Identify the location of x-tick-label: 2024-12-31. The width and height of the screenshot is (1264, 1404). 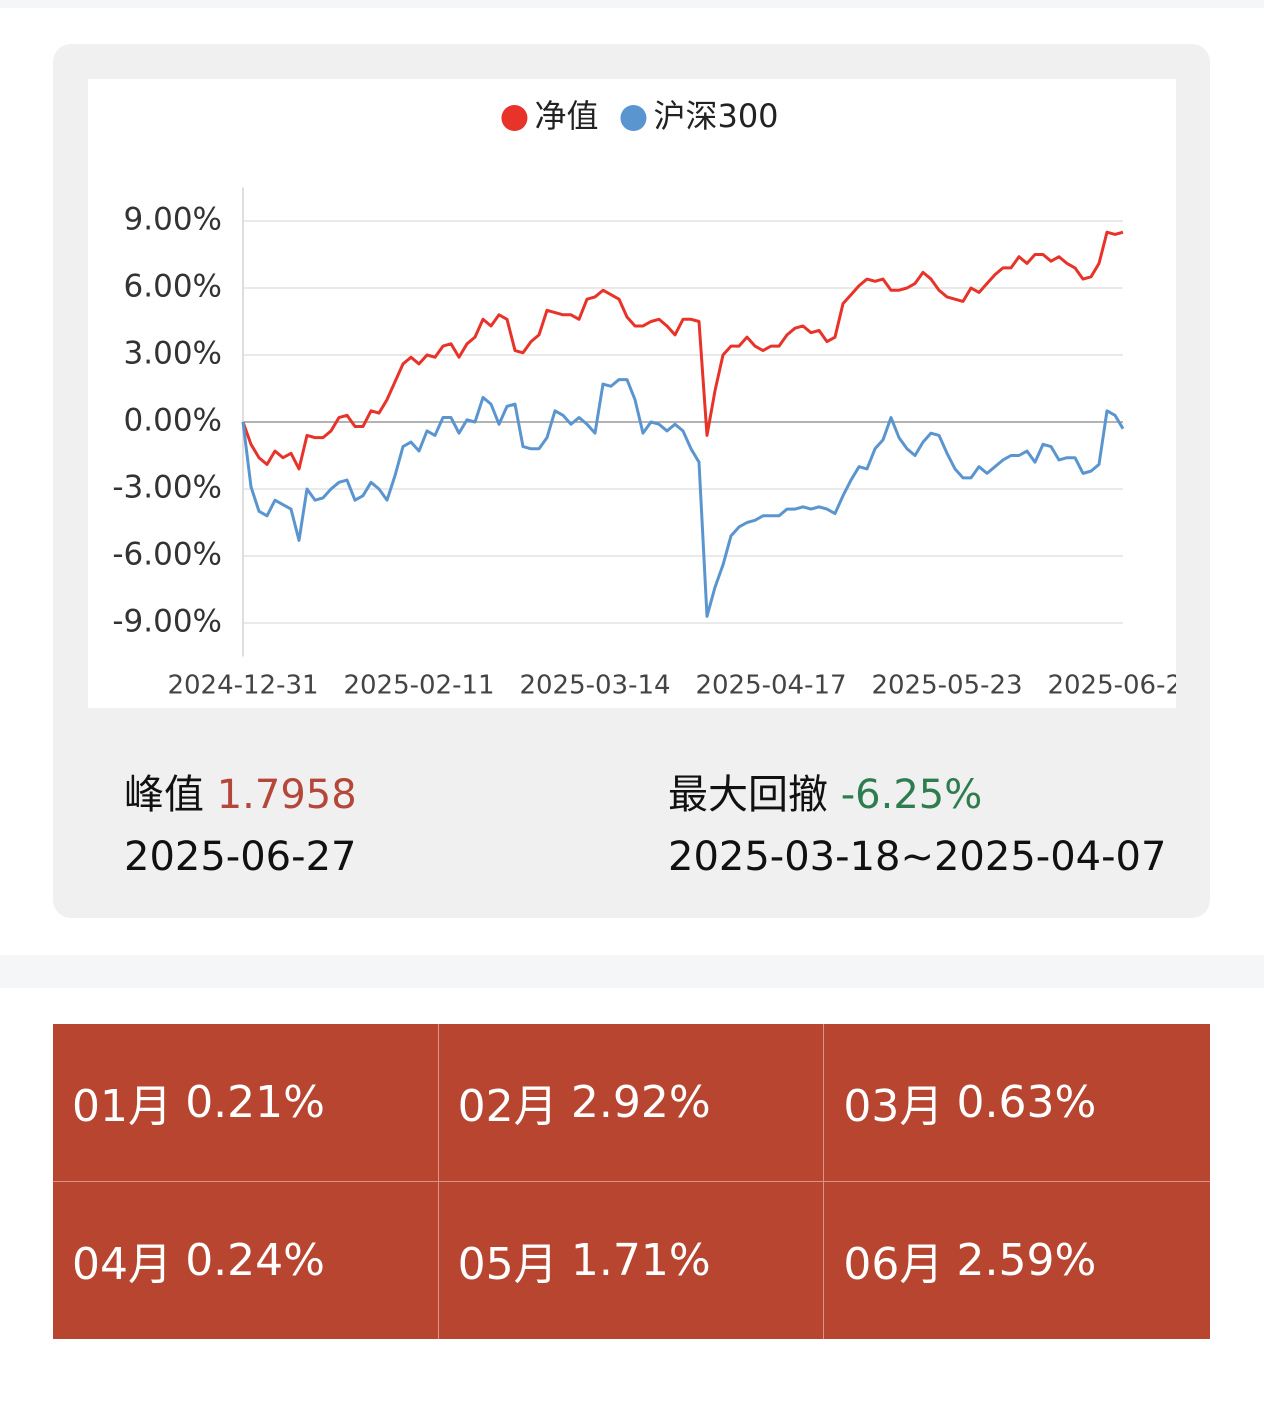
(242, 686).